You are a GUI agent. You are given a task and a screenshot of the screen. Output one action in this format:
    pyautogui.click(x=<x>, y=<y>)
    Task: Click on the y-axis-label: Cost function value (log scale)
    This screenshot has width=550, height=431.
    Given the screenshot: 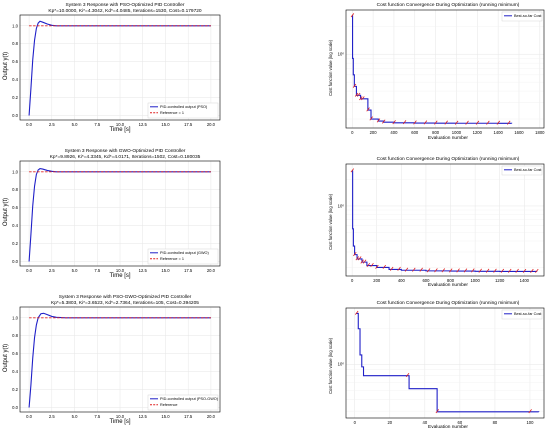 What is the action you would take?
    pyautogui.click(x=330, y=365)
    